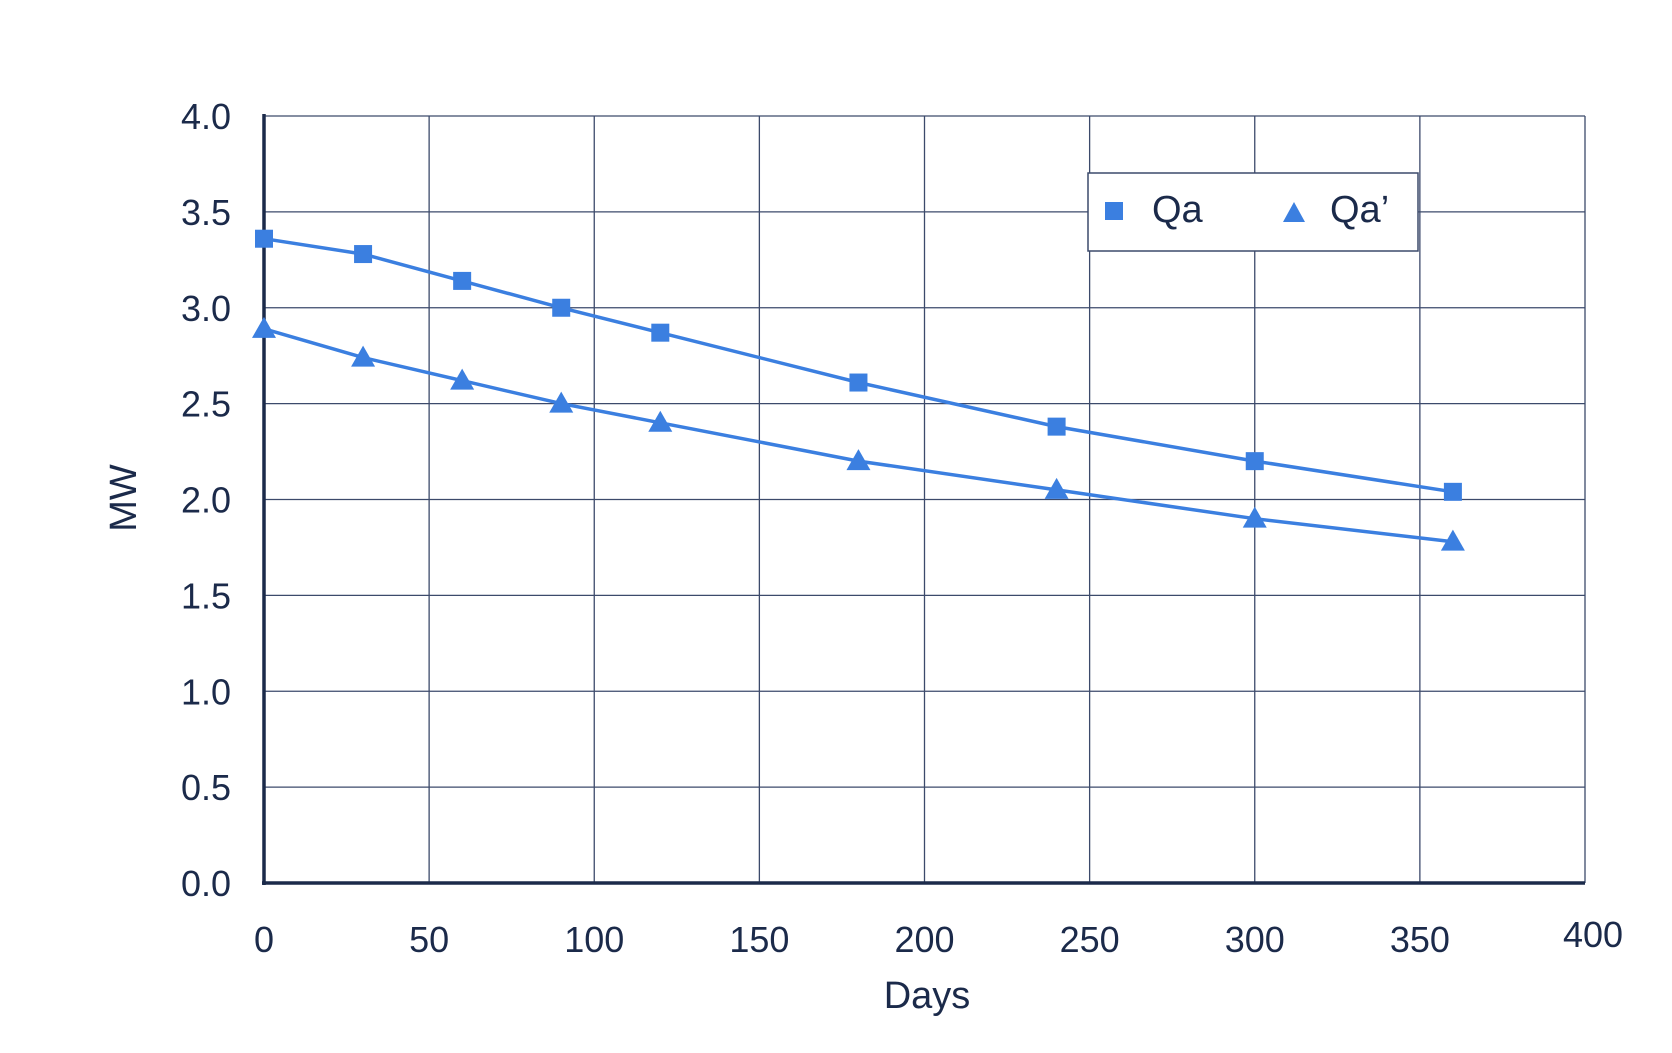 The height and width of the screenshot is (1053, 1672). What do you see at coordinates (206, 212) in the screenshot?
I see `y-tick-label: 3.5` at bounding box center [206, 212].